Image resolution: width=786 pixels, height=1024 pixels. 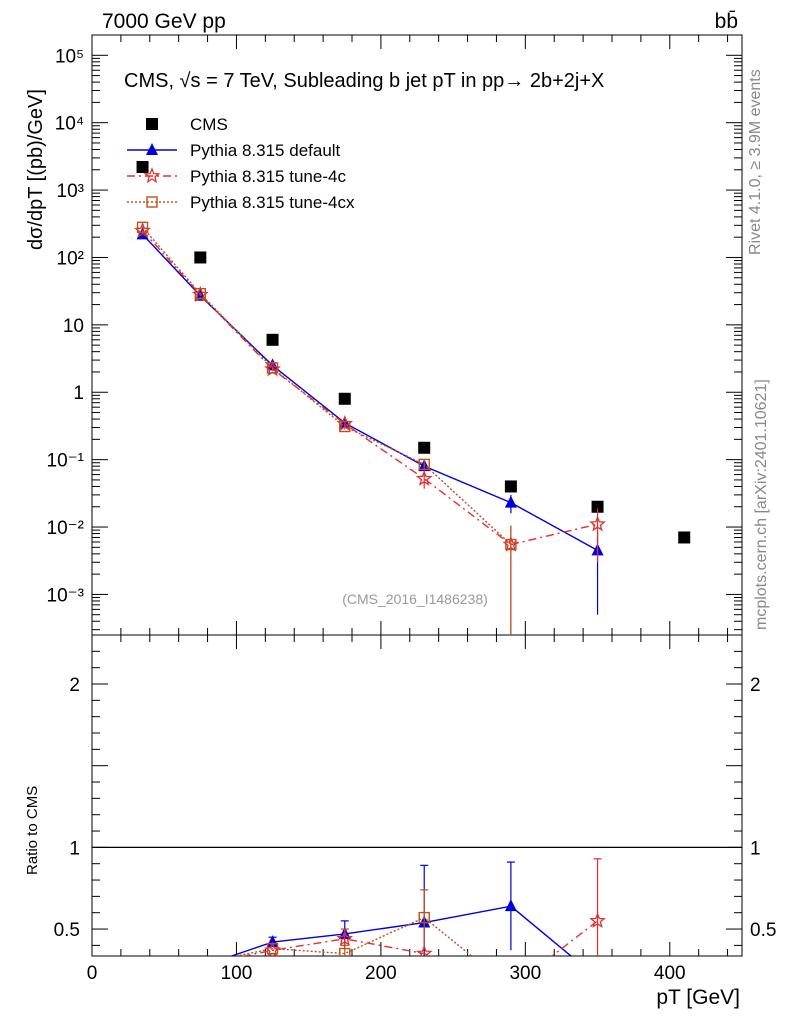 What do you see at coordinates (66, 528) in the screenshot?
I see `y-tick-label: 10⁻²` at bounding box center [66, 528].